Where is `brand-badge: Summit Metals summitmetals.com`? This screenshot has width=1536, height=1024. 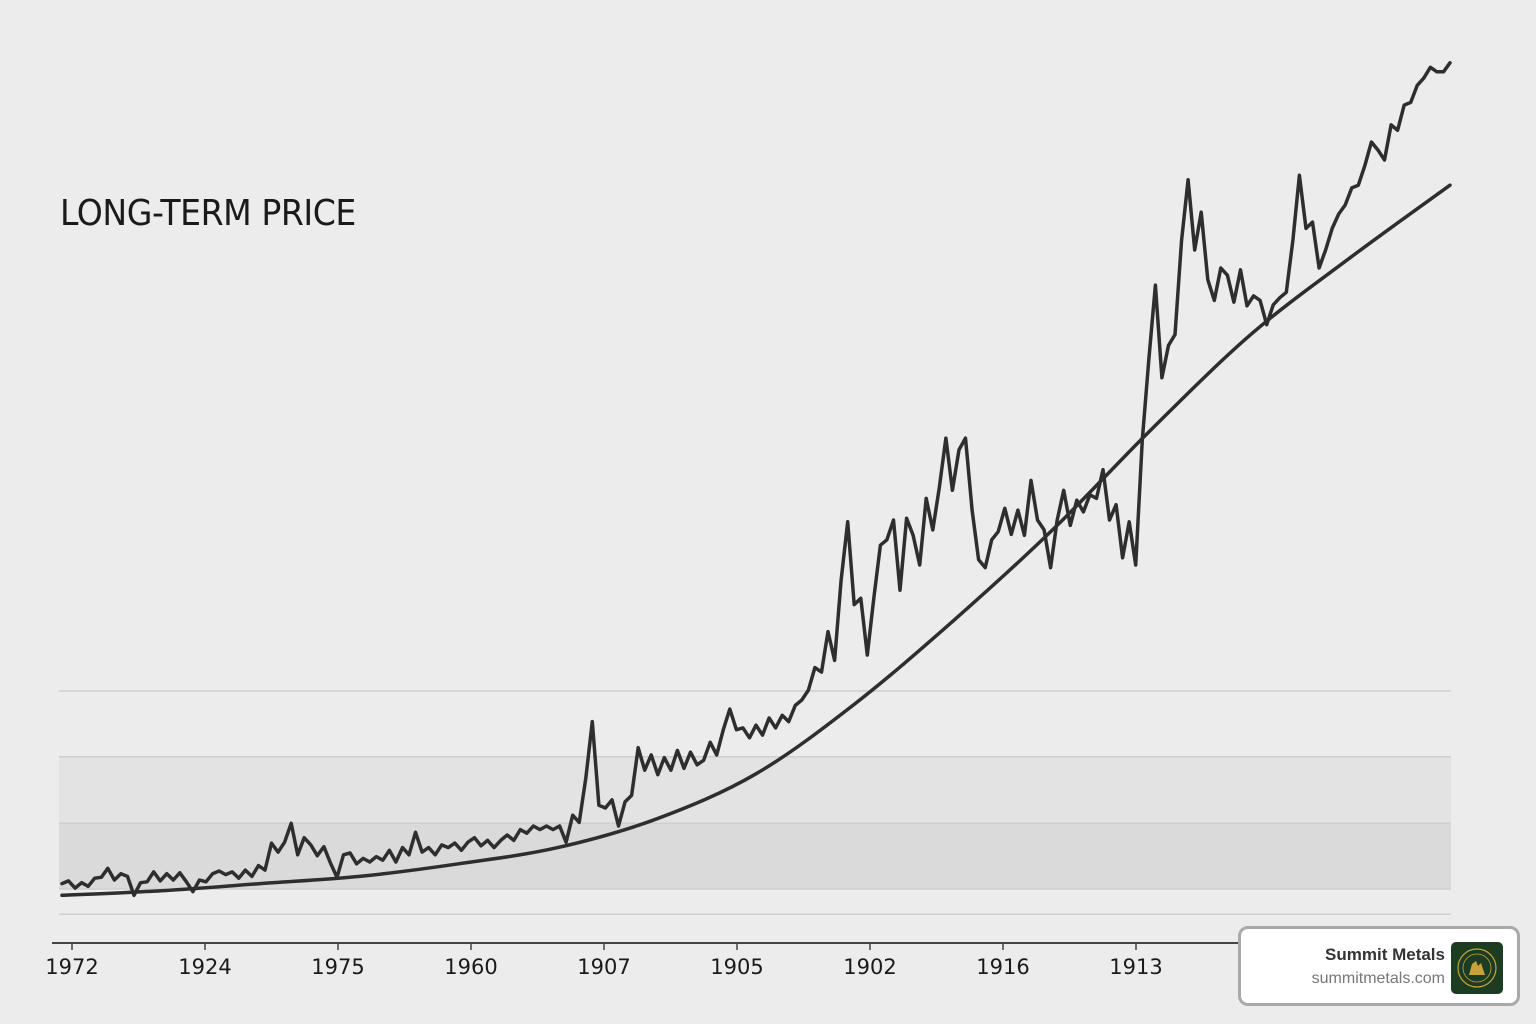 brand-badge: Summit Metals summitmetals.com is located at coordinates (1379, 966).